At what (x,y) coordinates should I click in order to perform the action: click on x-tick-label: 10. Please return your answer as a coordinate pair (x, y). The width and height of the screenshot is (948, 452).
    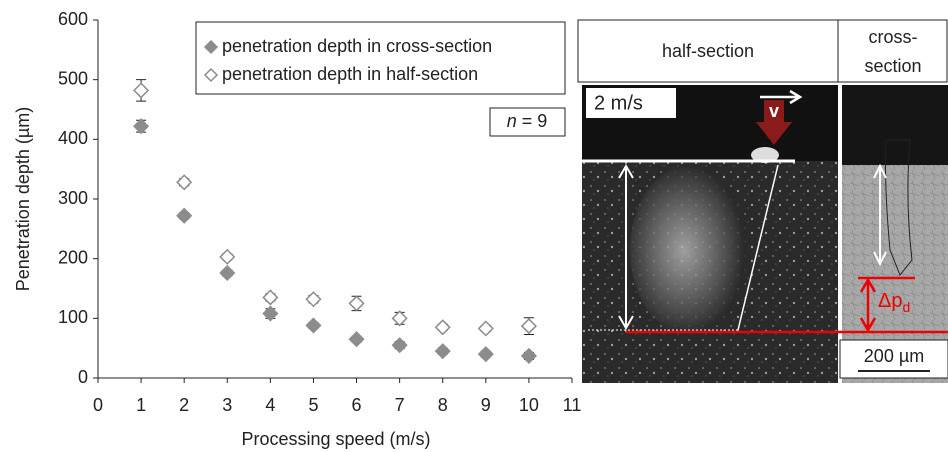
    Looking at the image, I should click on (529, 405).